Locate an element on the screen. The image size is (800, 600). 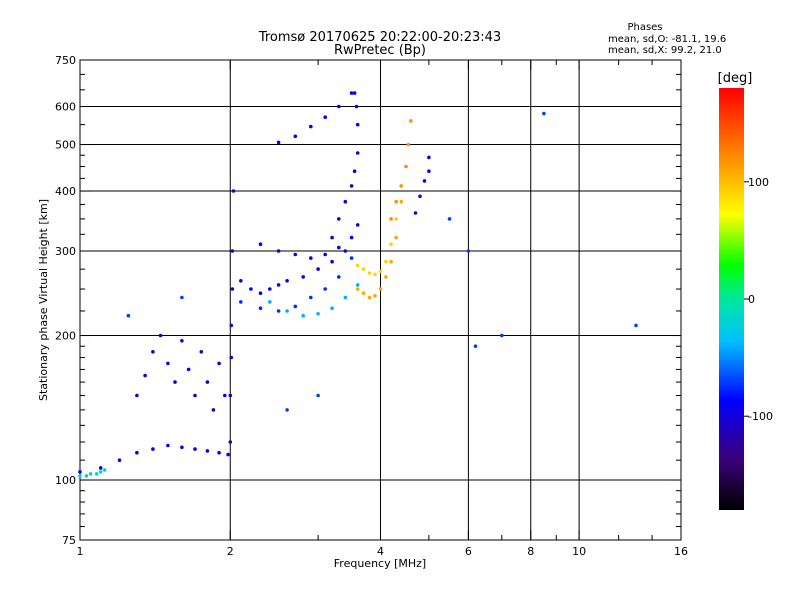
x-axis-label: Frequency [MHz] is located at coordinates (380, 563).